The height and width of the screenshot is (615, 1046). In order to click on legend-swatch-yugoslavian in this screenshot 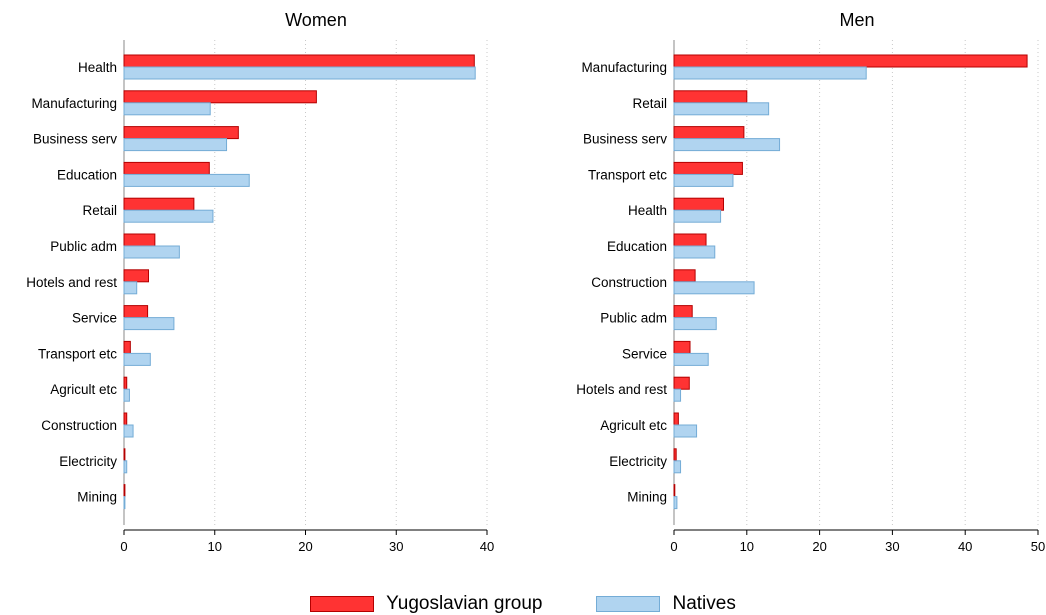, I will do `click(342, 603)`.